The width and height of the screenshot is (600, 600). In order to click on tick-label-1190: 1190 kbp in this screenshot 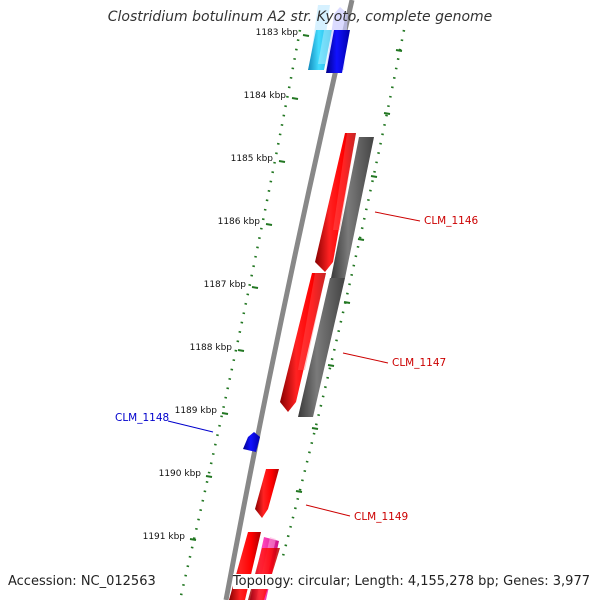, I will do `click(180, 474)`.